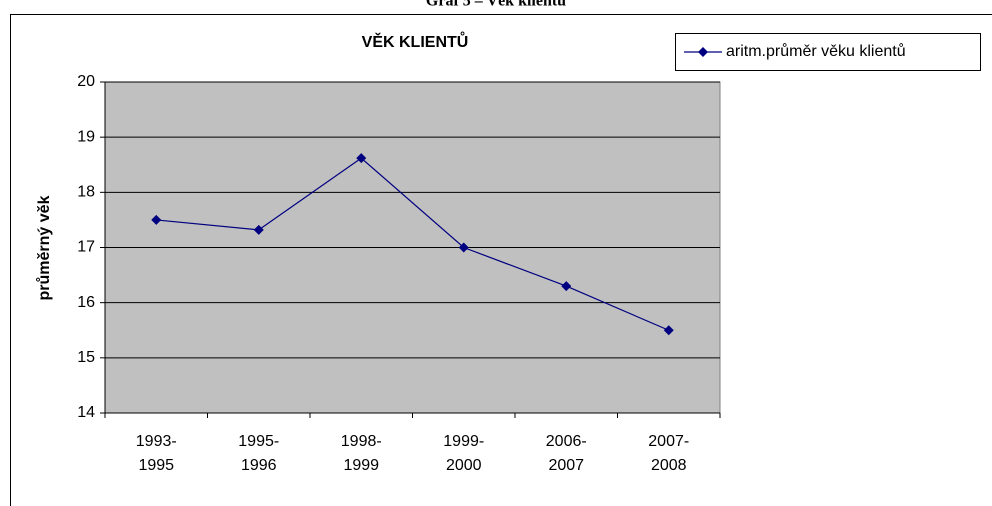 Image resolution: width=992 pixels, height=506 pixels. I want to click on y-tick-label: 17, so click(86, 247).